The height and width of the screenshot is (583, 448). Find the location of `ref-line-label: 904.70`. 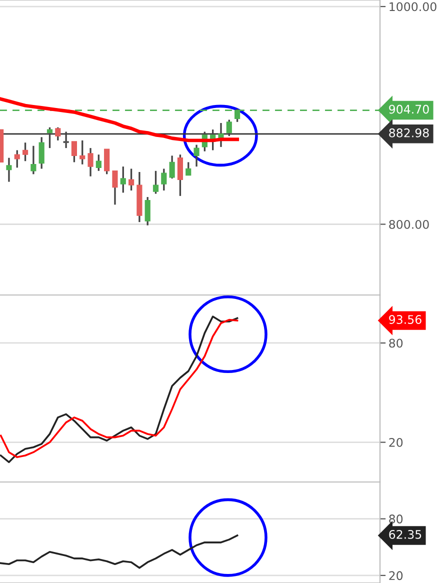

ref-line-label: 904.70 is located at coordinates (409, 109).